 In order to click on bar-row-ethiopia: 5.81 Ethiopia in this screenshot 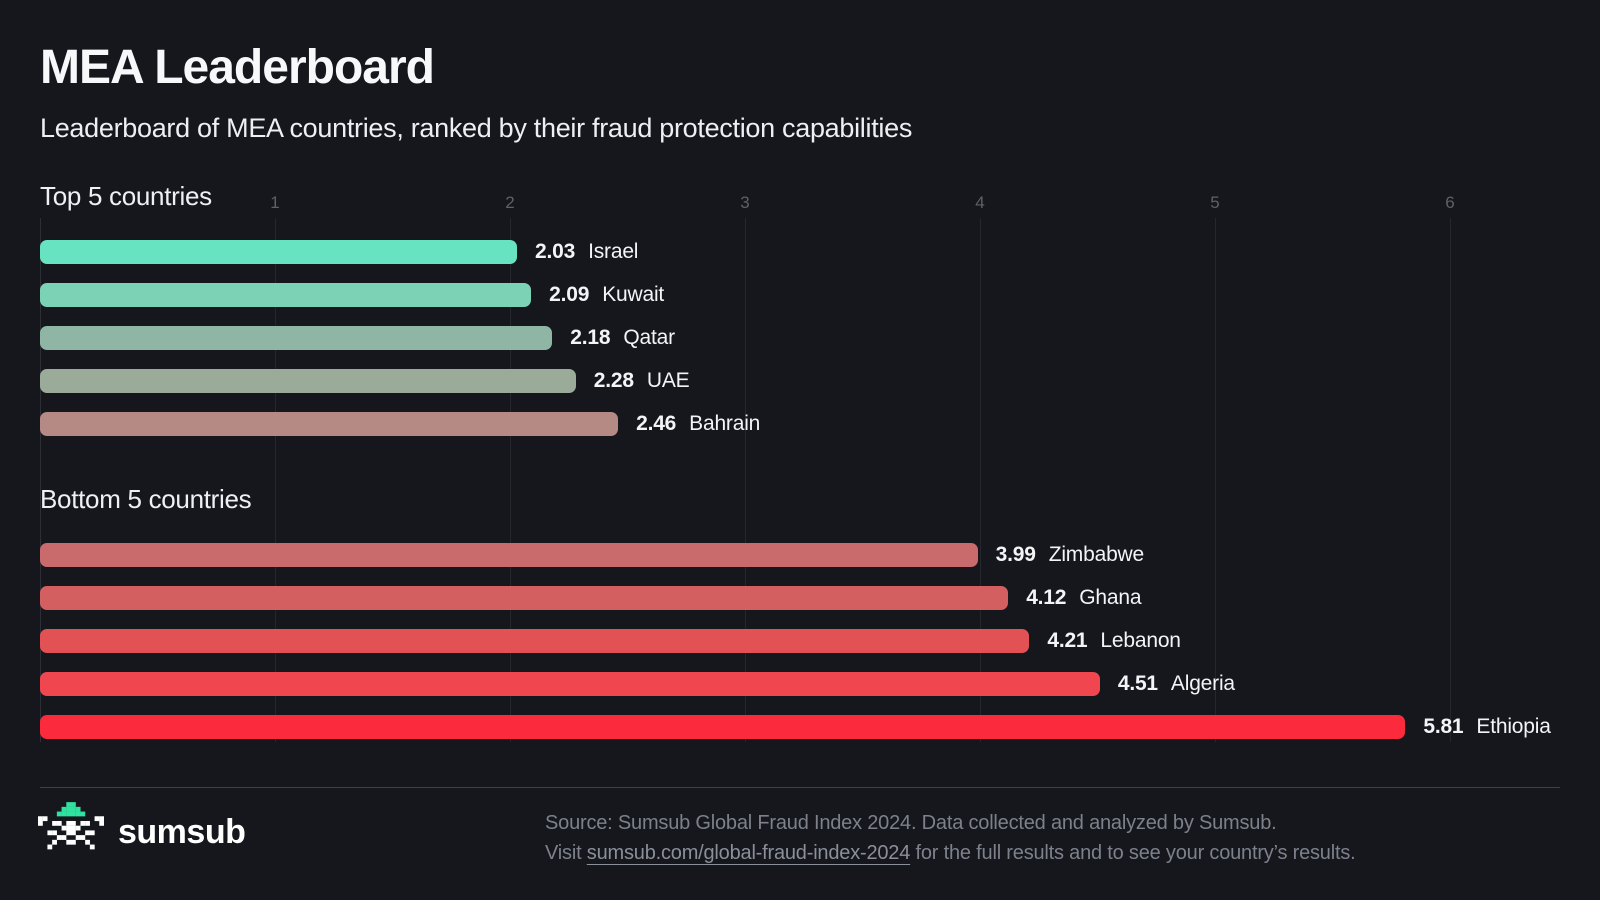, I will do `click(820, 727)`.